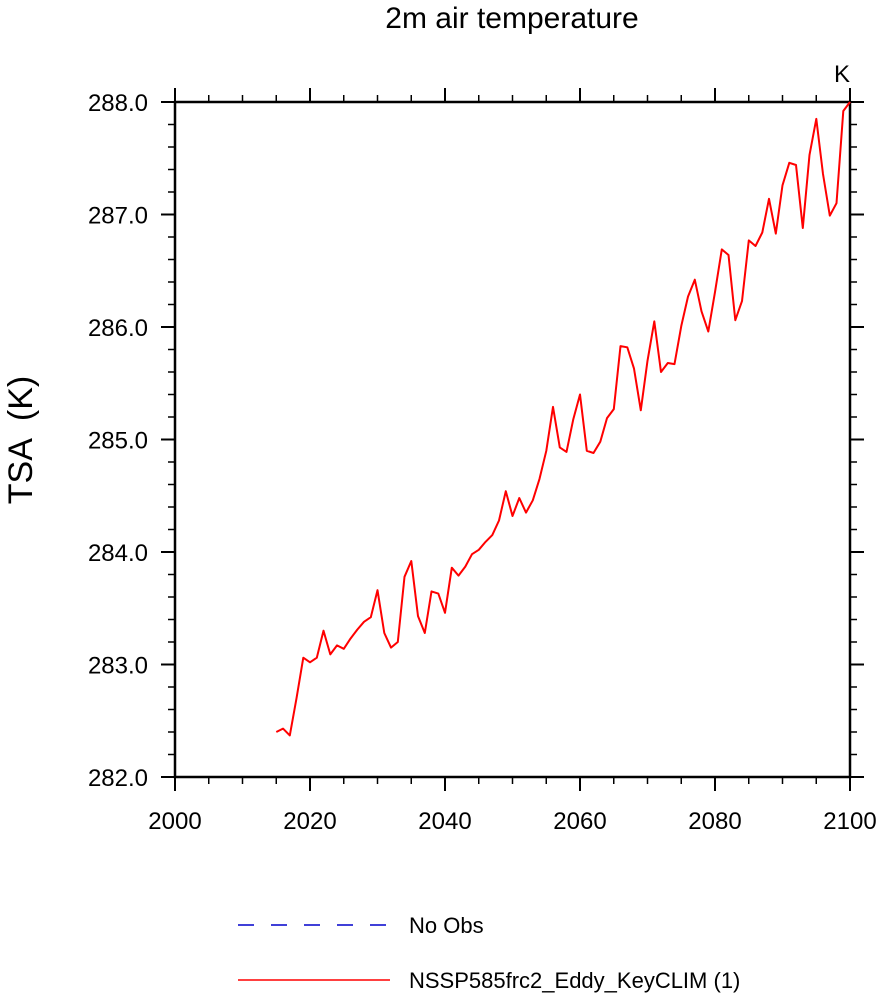 This screenshot has width=884, height=993. Describe the element at coordinates (21, 440) in the screenshot. I see `y-axis-label: TSA (K)` at that location.